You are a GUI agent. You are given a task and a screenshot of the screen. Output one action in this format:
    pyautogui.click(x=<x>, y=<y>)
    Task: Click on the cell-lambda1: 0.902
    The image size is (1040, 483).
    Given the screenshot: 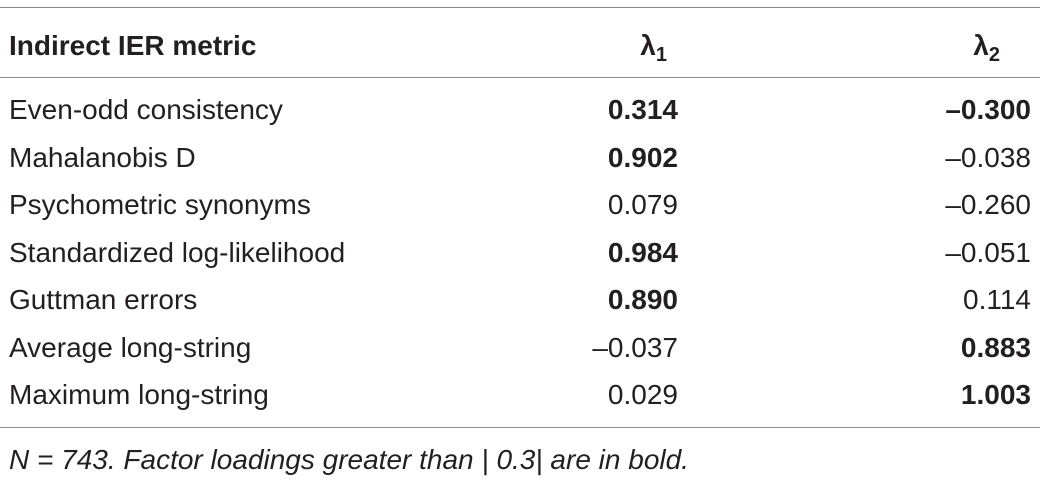 What is the action you would take?
    pyautogui.click(x=642, y=157)
    